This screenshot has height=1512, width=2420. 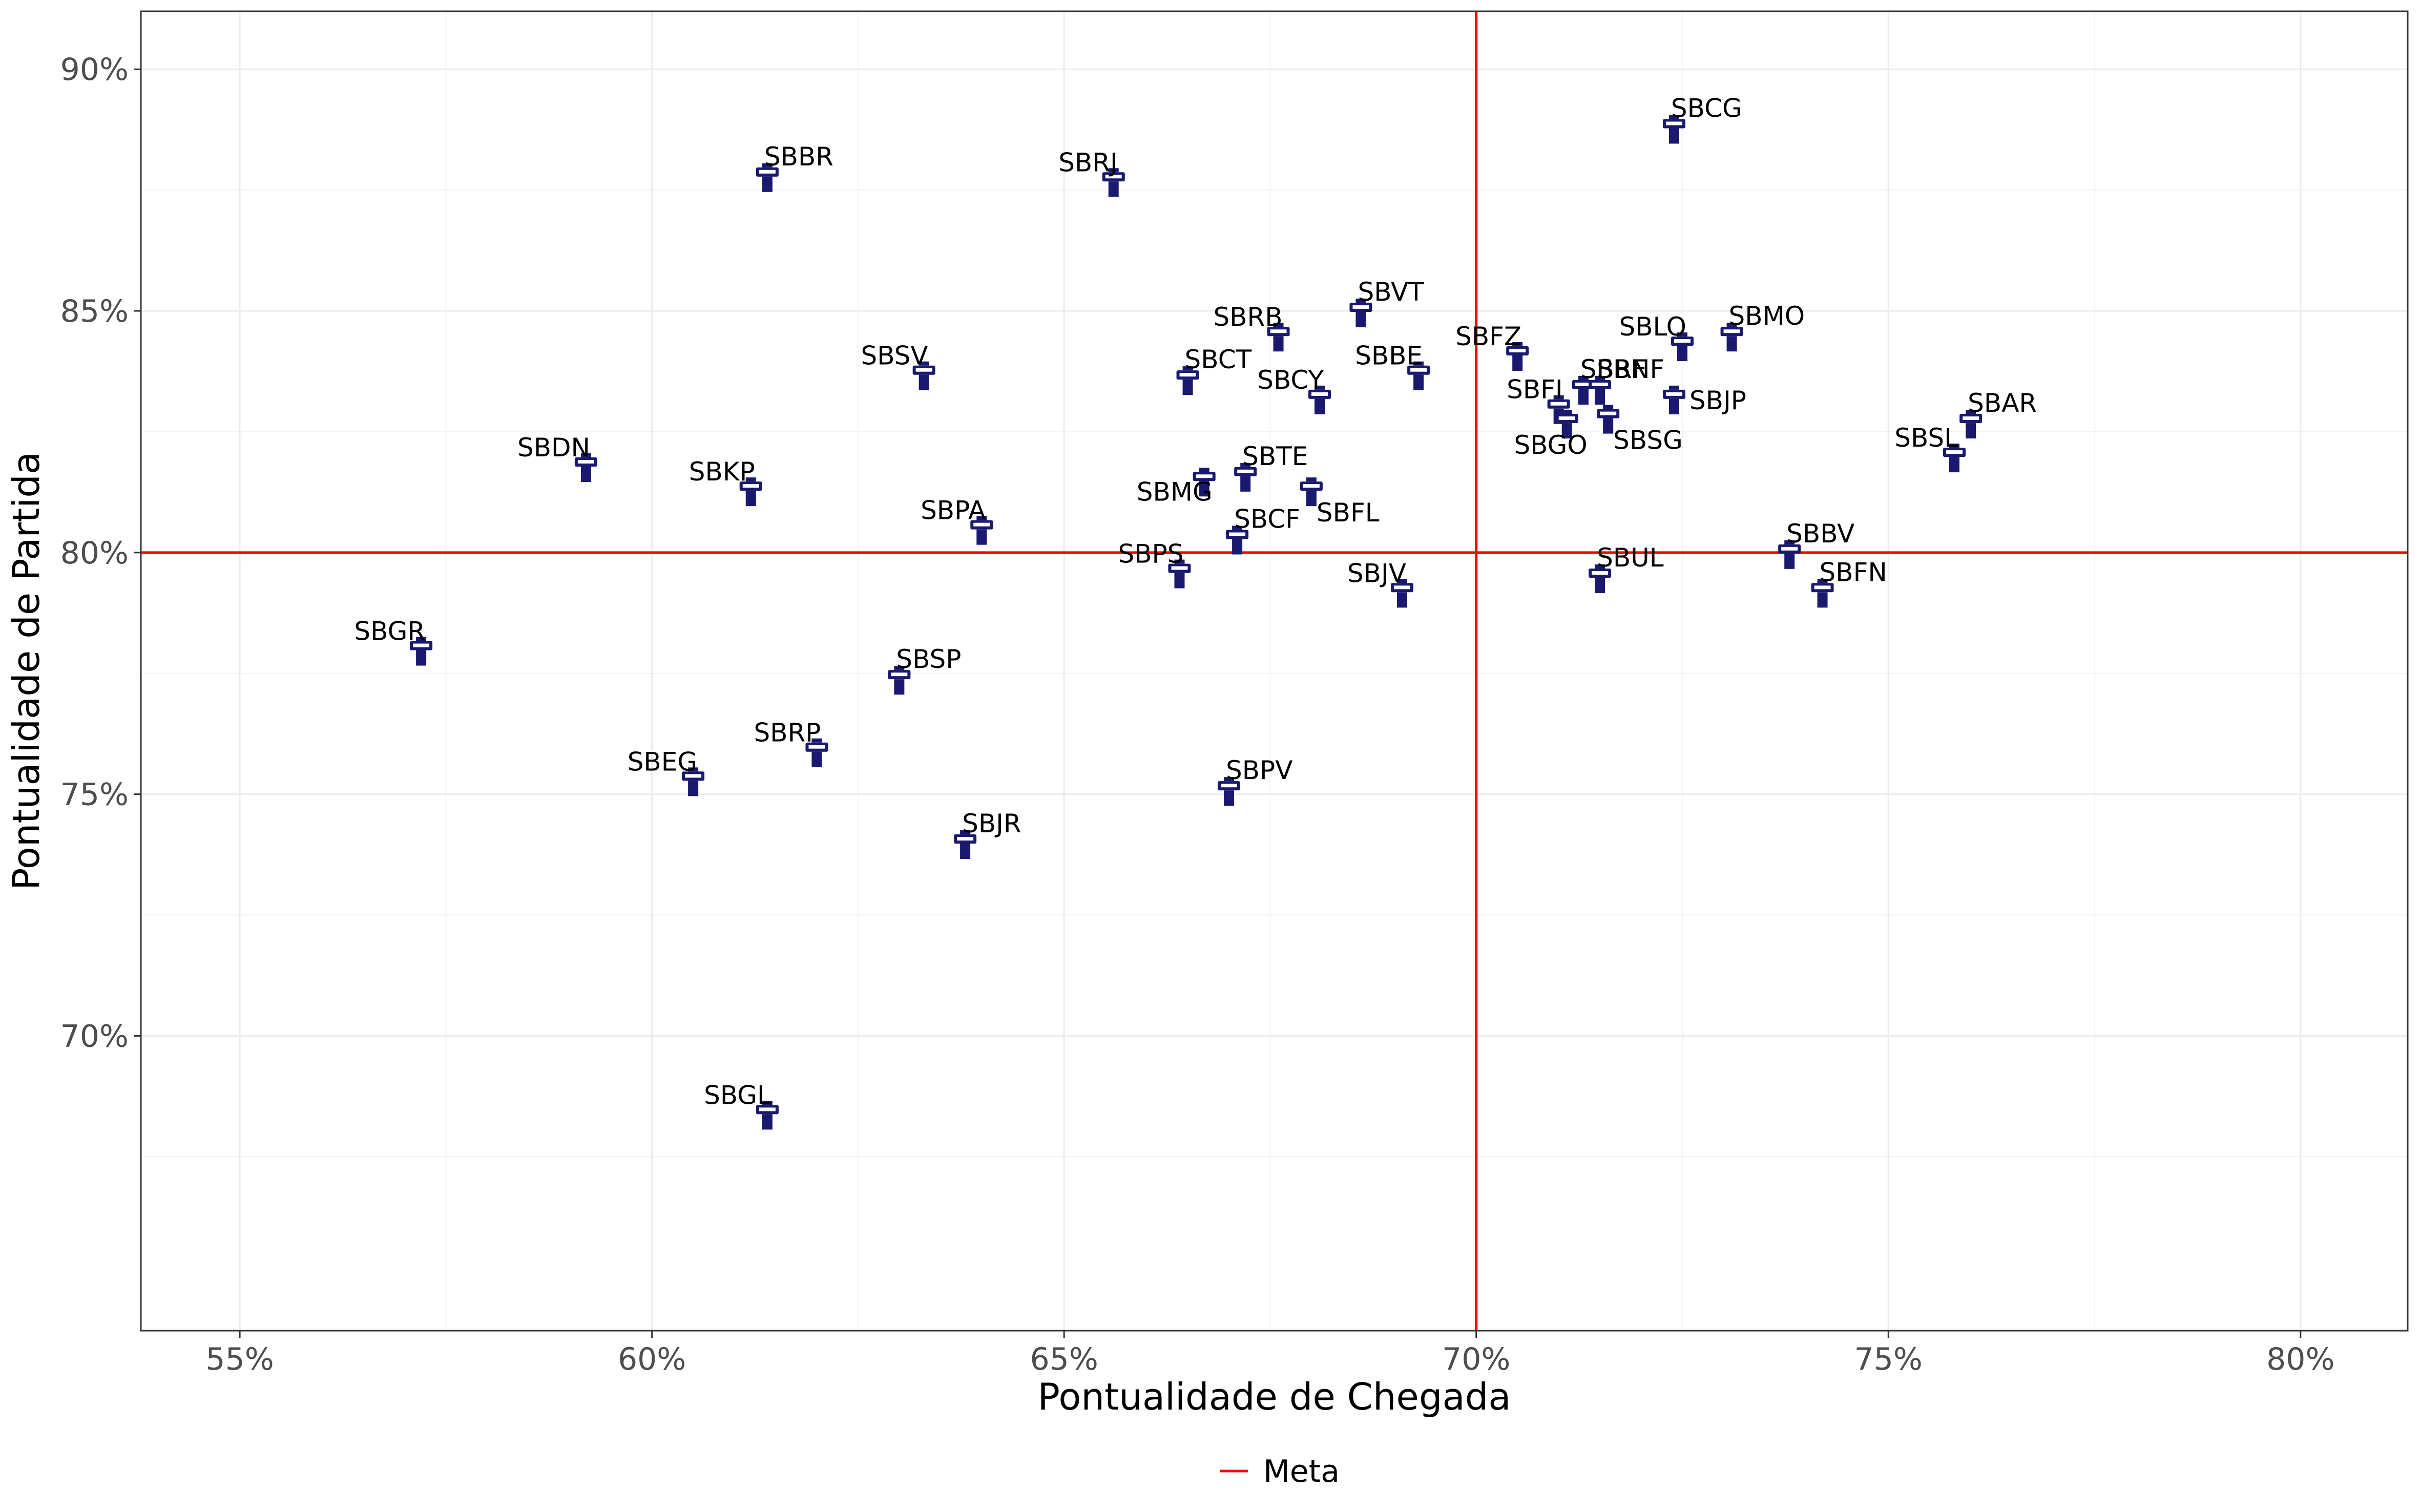 What do you see at coordinates (553, 448) in the screenshot?
I see `point-label-sbdn: SBDN` at bounding box center [553, 448].